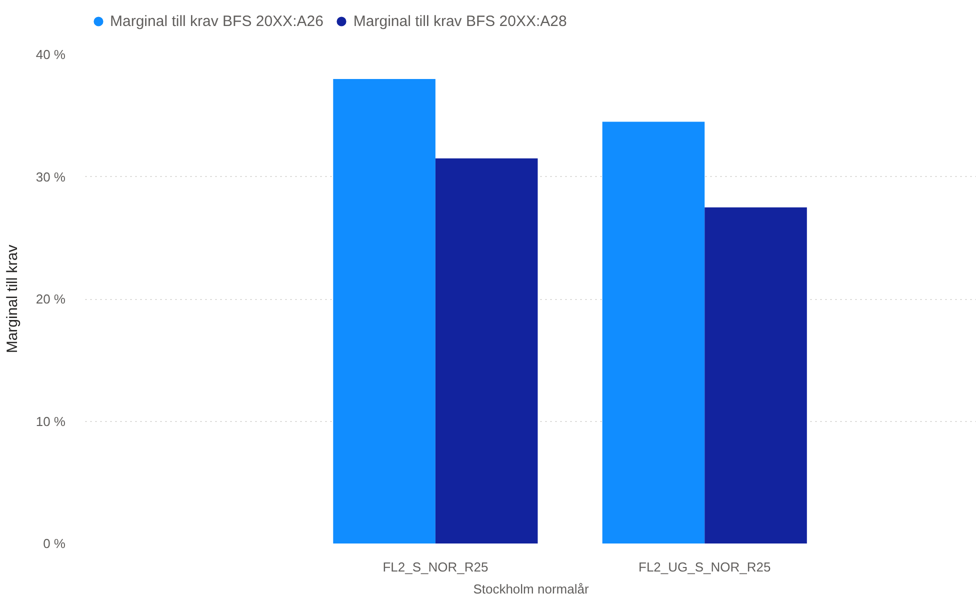 Image resolution: width=976 pixels, height=599 pixels. Describe the element at coordinates (435, 567) in the screenshot. I see `x-tick-label: FL2_S_NOR_R25` at that location.